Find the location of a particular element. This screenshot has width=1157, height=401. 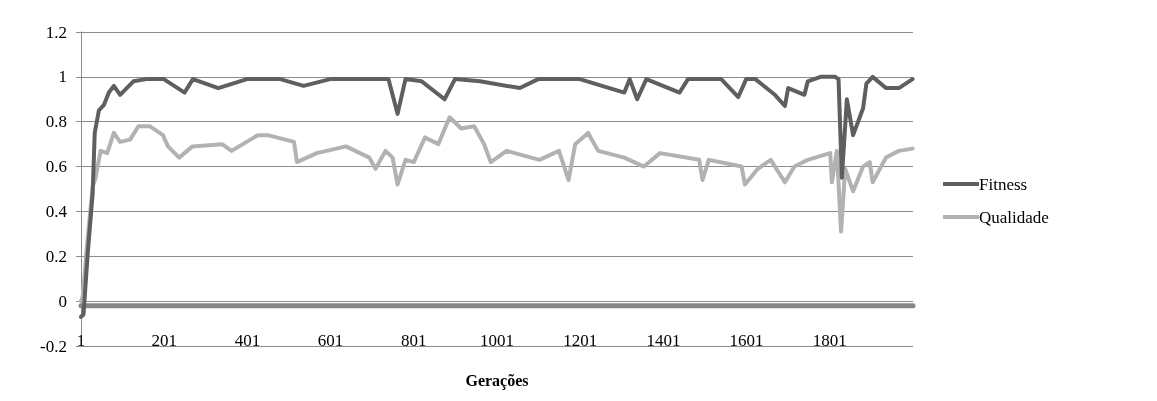

x-tick-label: 1601 is located at coordinates (746, 340).